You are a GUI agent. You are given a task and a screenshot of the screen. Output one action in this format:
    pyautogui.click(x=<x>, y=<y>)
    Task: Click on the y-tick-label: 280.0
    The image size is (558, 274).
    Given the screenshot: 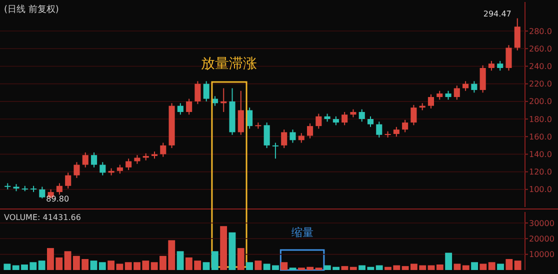 What is the action you would take?
    pyautogui.click(x=540, y=31)
    